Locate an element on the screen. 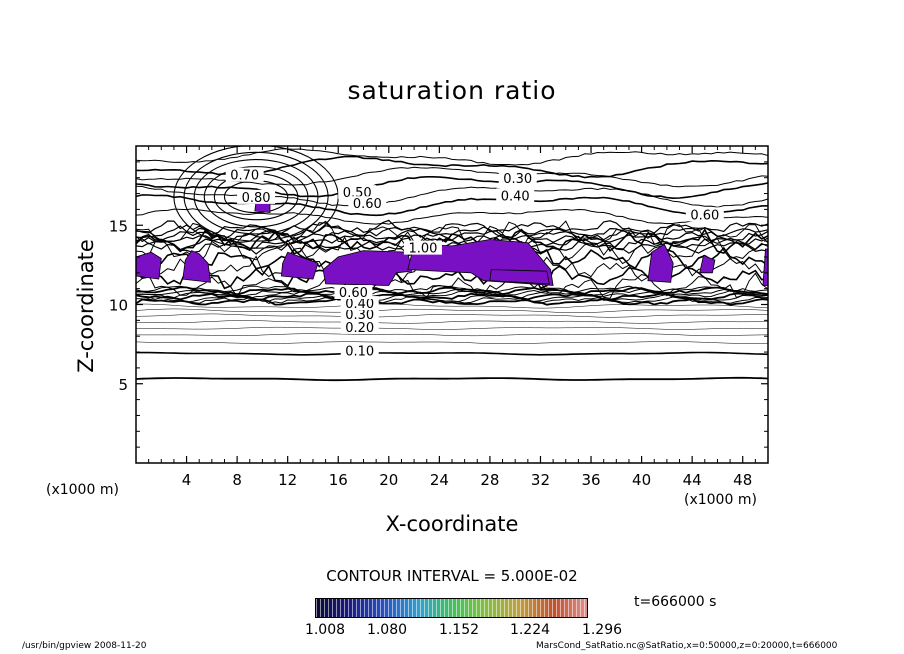  contour-label-6: 0.80 is located at coordinates (256, 198).